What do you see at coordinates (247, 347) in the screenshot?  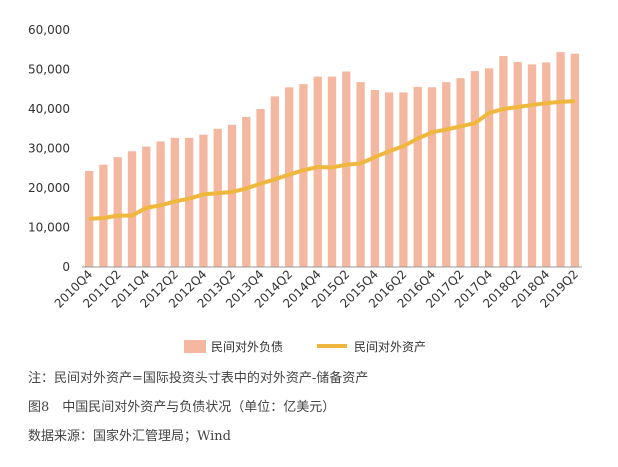 I see `legend-label-liabilities: 民间对外负债` at bounding box center [247, 347].